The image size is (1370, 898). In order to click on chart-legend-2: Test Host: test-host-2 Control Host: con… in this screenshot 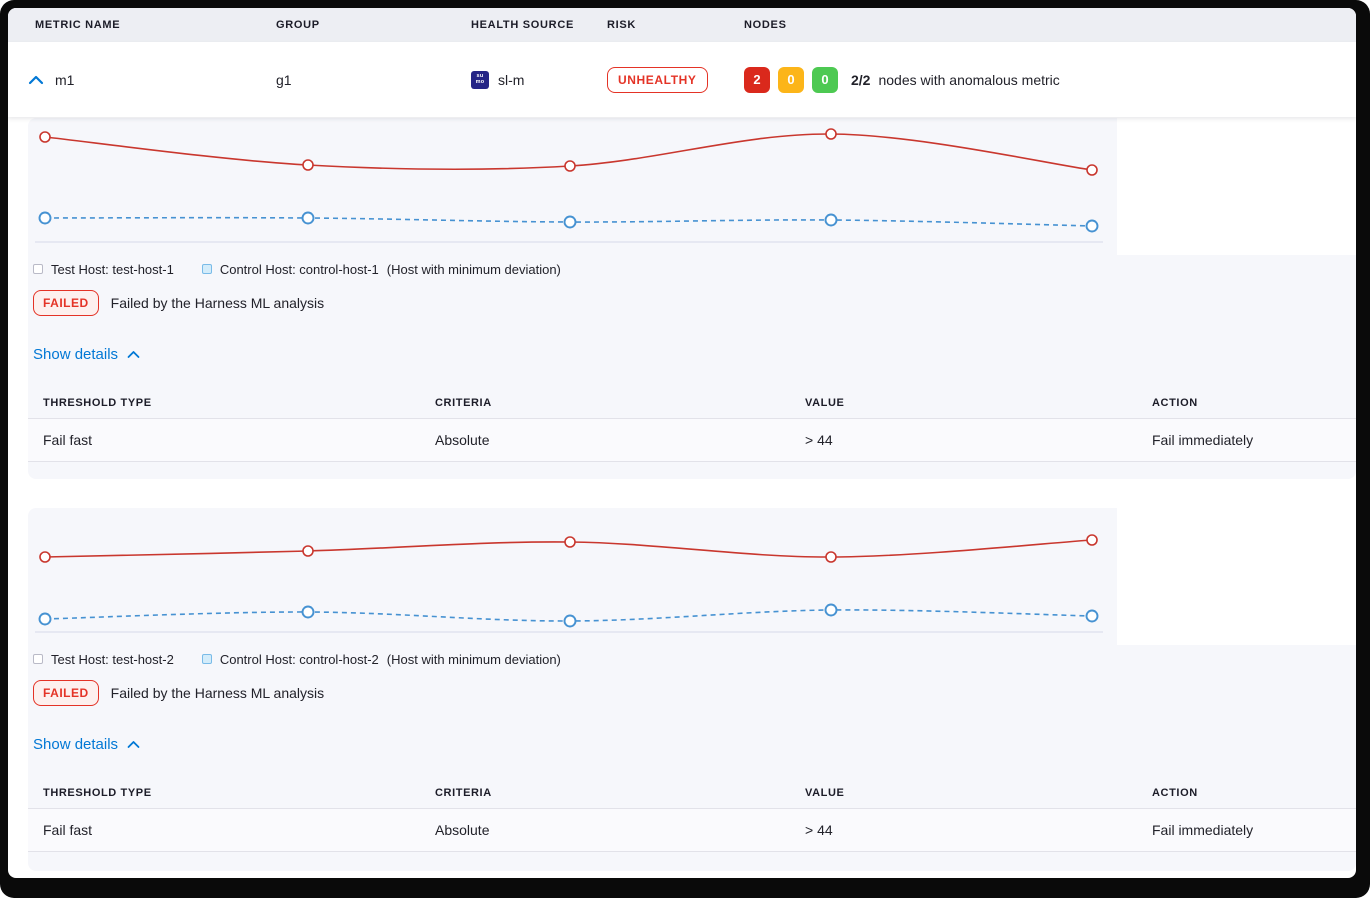, I will do `click(694, 659)`.